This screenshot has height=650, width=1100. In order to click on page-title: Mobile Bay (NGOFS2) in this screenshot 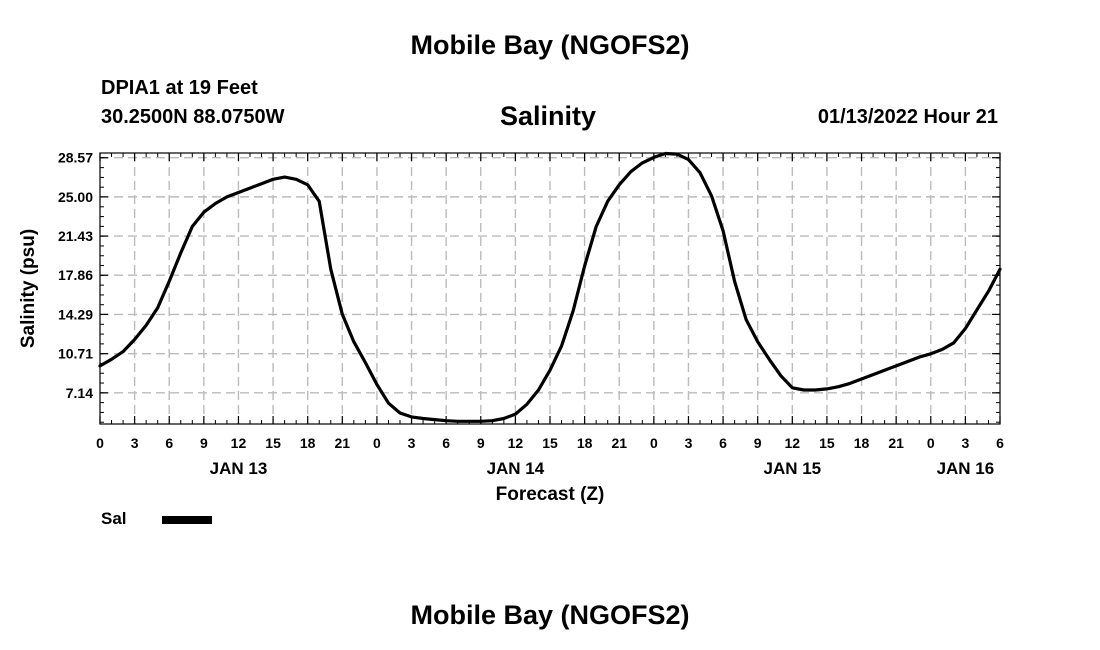, I will do `click(550, 45)`.